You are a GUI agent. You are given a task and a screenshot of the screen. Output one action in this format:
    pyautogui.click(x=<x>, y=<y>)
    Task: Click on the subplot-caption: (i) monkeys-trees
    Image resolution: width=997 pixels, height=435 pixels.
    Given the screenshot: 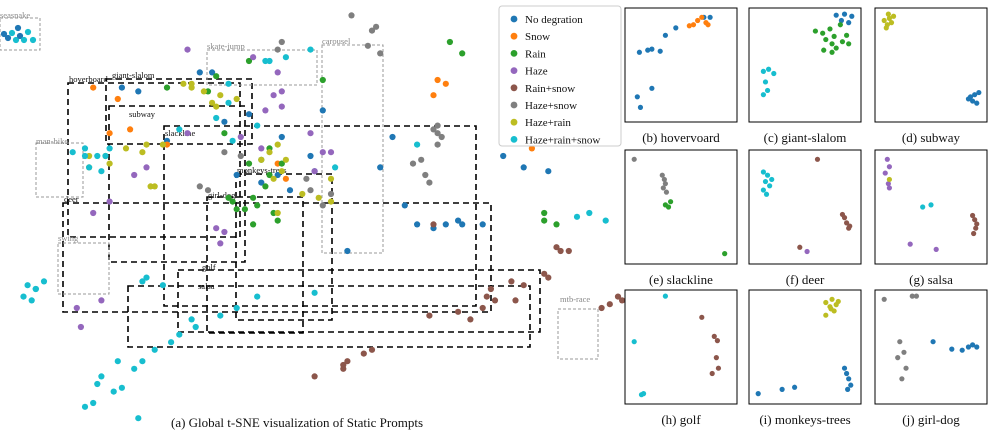 What is the action you would take?
    pyautogui.click(x=804, y=419)
    